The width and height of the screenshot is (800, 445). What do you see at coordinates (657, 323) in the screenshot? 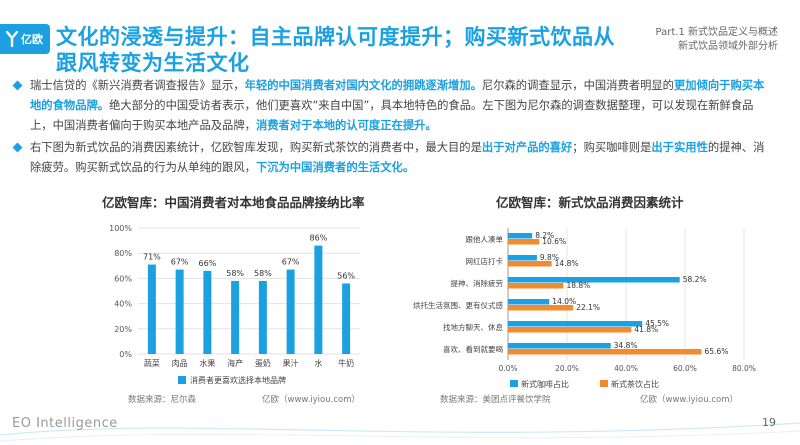
I see `data-label: 45.5%` at bounding box center [657, 323].